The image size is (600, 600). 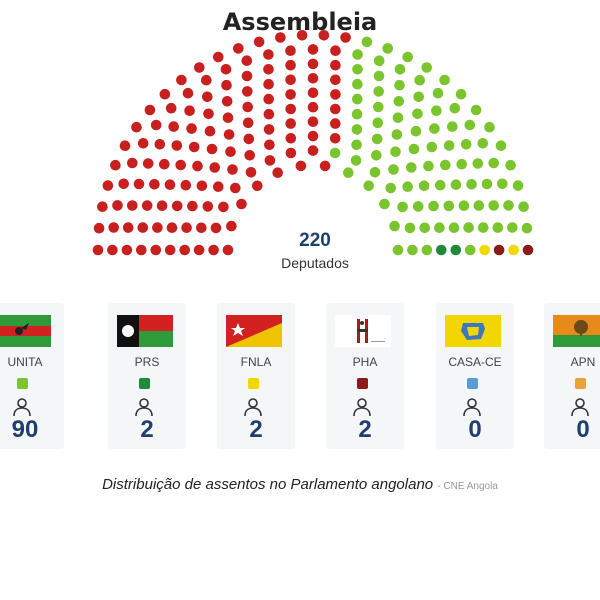 What do you see at coordinates (572, 376) in the screenshot?
I see `party-card-apn: APN 0` at bounding box center [572, 376].